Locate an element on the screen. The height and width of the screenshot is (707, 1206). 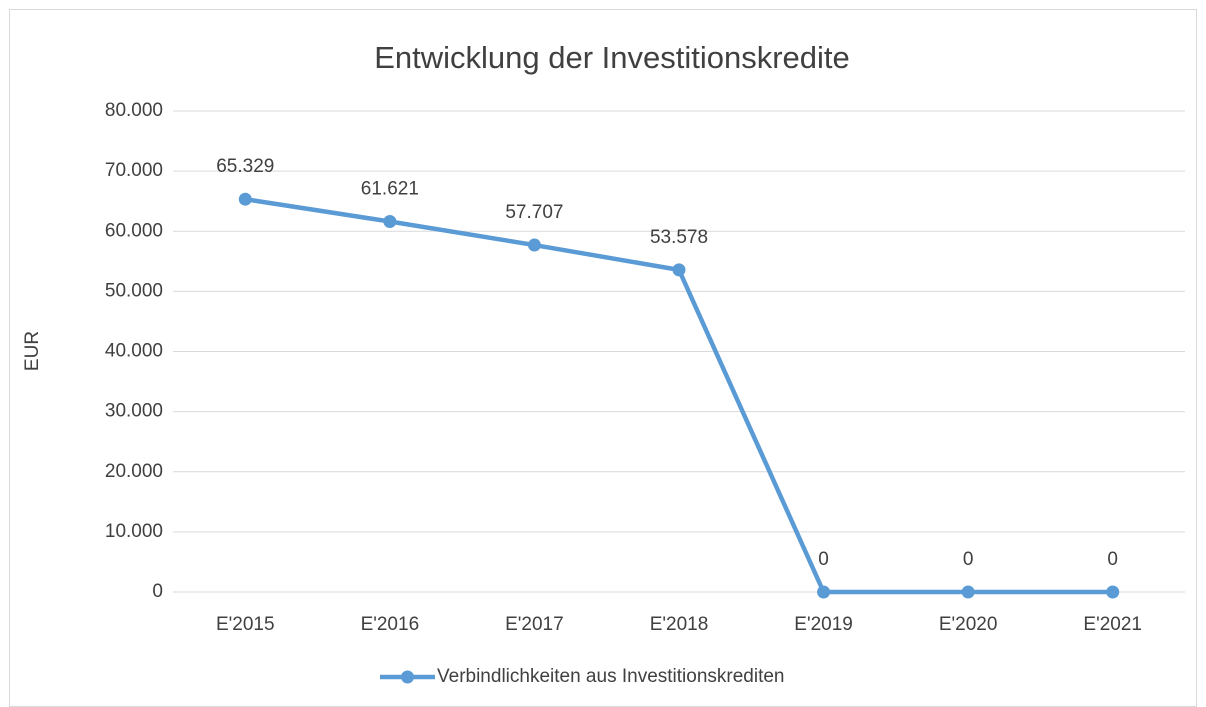
legend-marker is located at coordinates (407, 677).